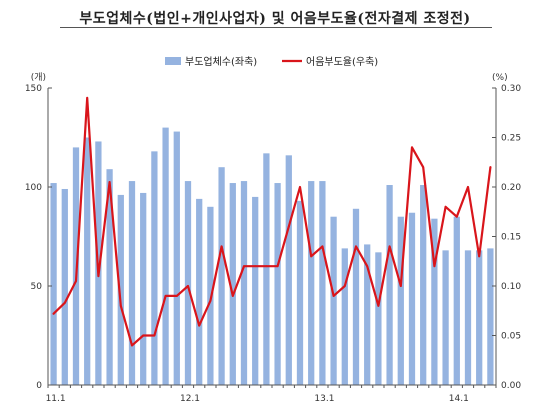 This screenshot has height=416, width=550. Describe the element at coordinates (324, 399) in the screenshot. I see `x-tick-label-2: 13.1` at that location.